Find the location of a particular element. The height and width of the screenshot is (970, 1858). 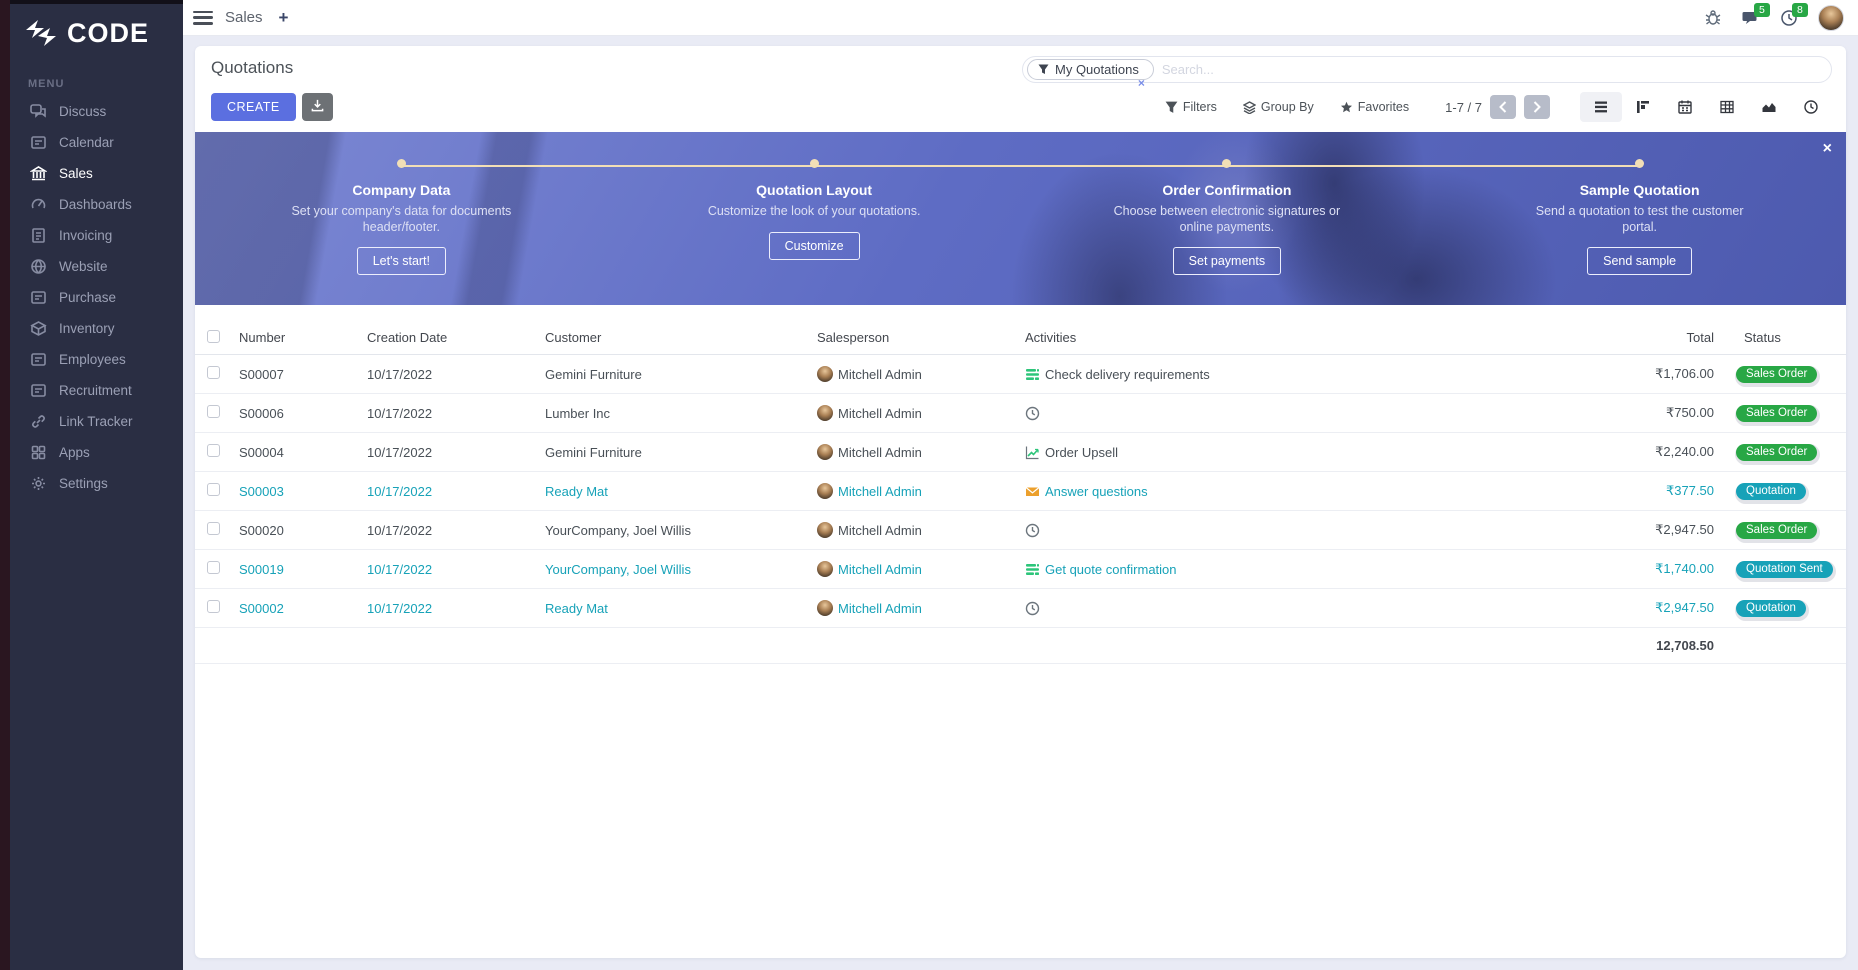

set-payments-button: Set payments is located at coordinates (1227, 261).